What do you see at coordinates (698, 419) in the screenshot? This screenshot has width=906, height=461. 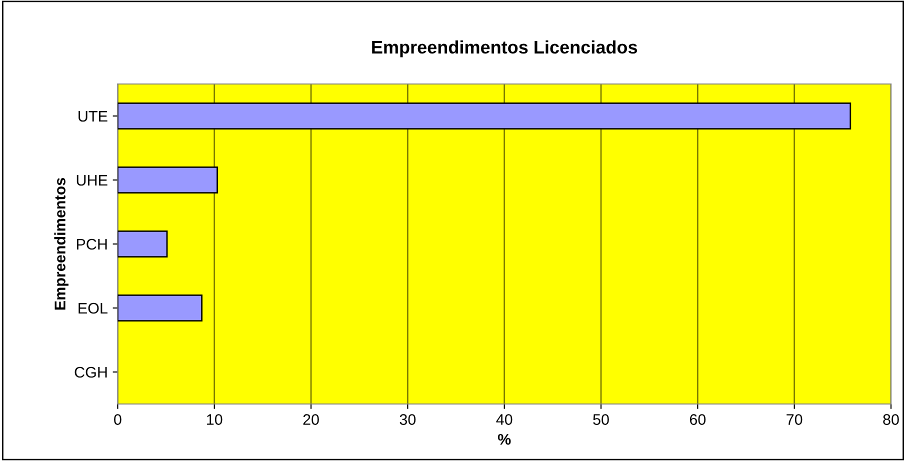 I see `x-tick-label: 60` at bounding box center [698, 419].